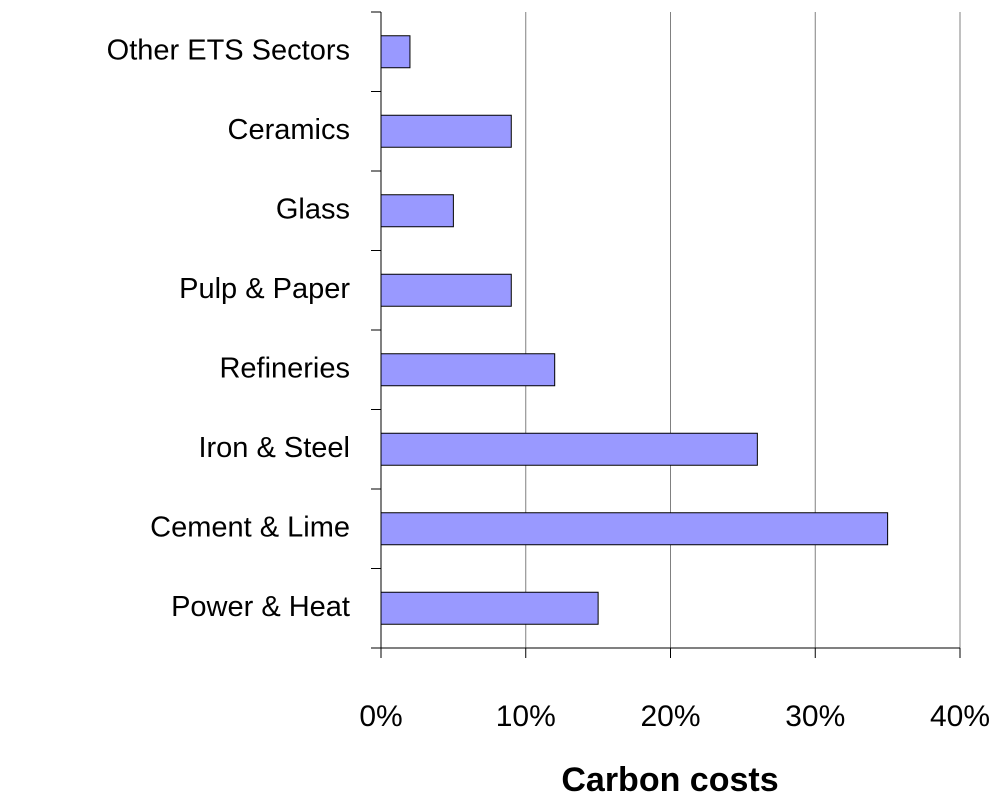  I want to click on y-tick-label: Refineries, so click(284, 368).